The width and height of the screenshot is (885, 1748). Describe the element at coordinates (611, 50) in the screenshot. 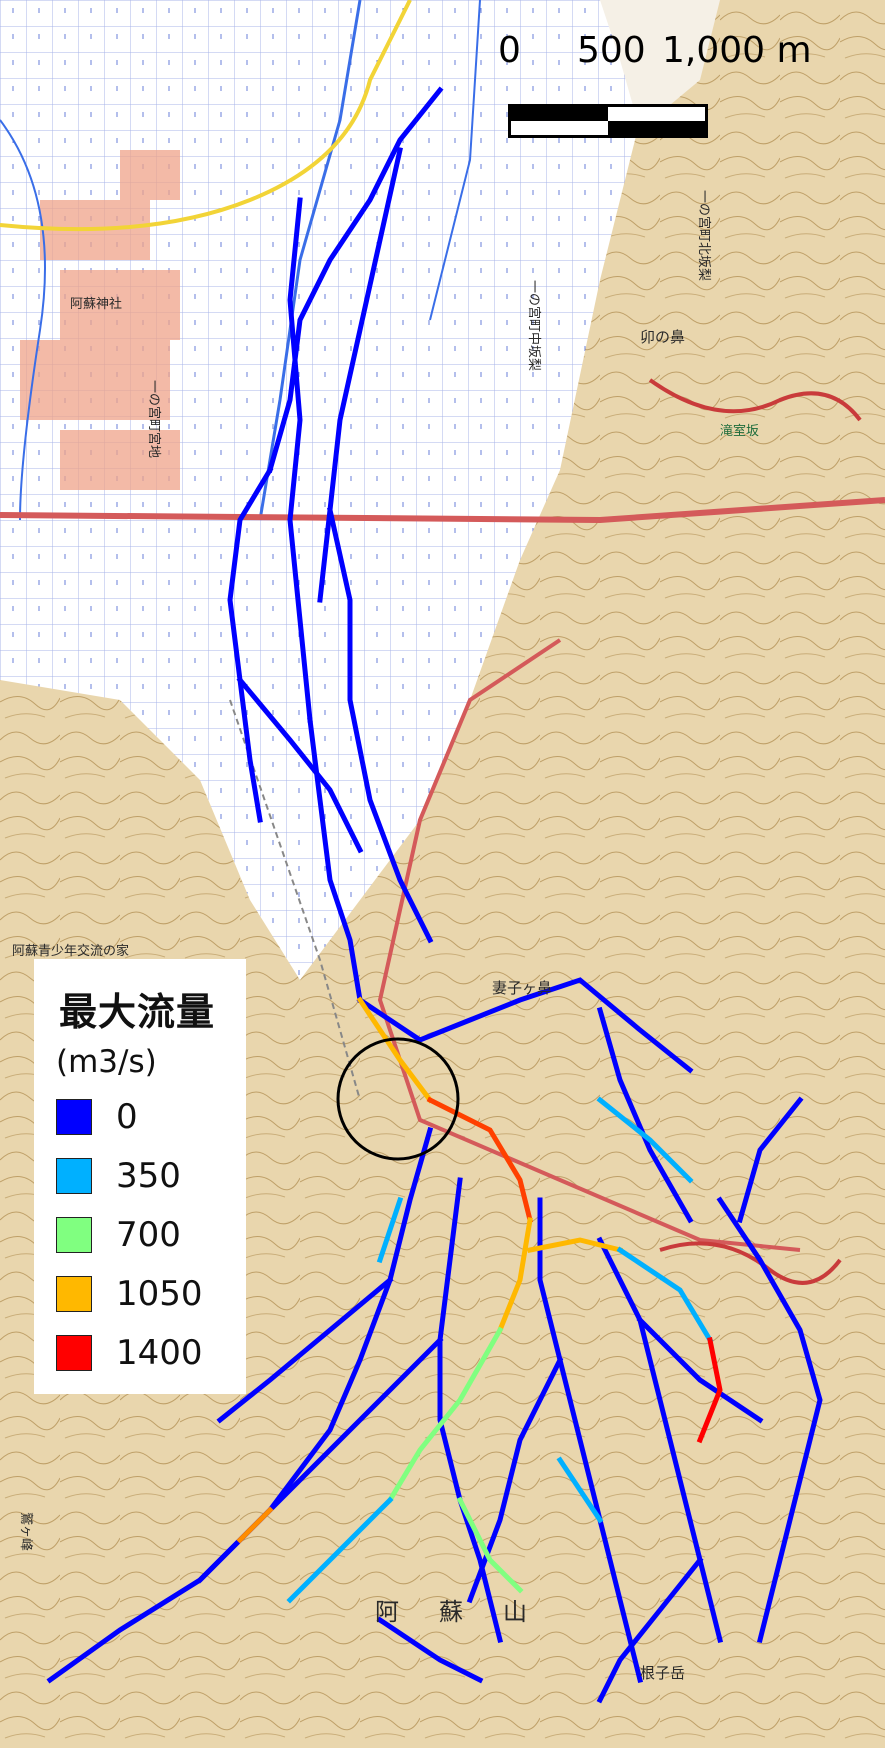

I see `scale-label-500: 500` at that location.